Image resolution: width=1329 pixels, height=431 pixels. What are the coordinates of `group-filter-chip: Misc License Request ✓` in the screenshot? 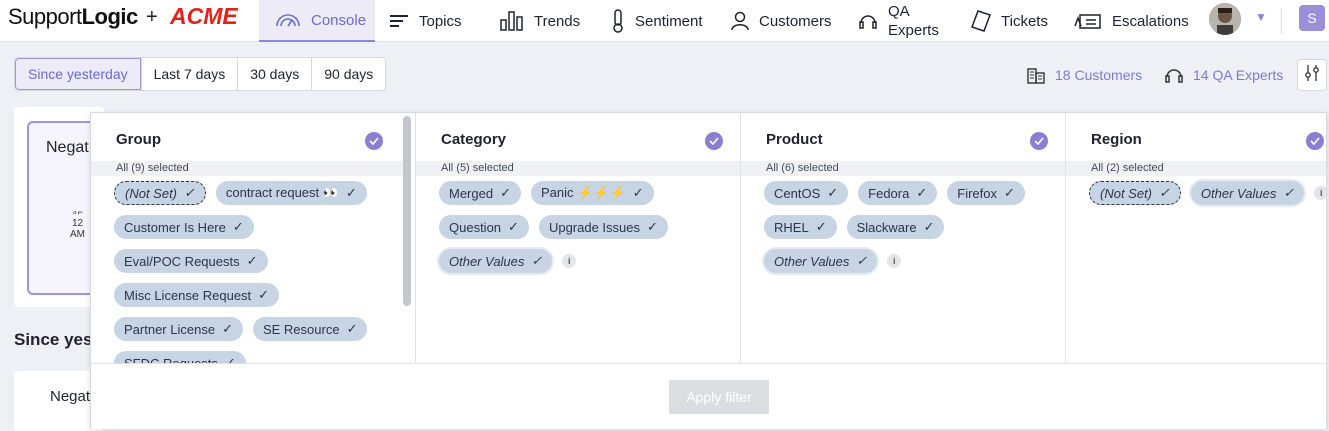 It's located at (197, 295).